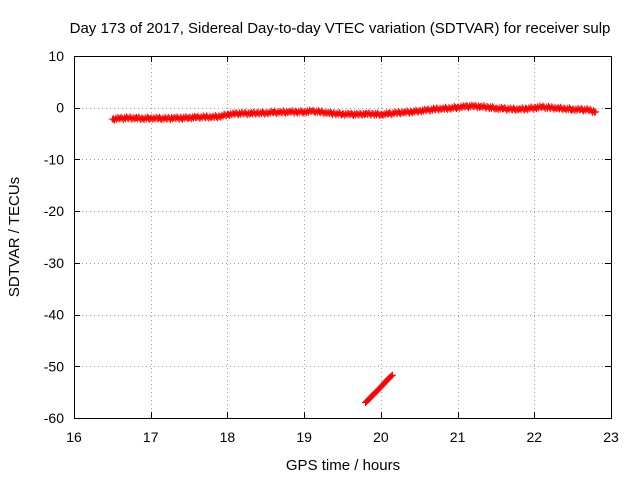 This screenshot has height=480, width=640. What do you see at coordinates (54, 211) in the screenshot?
I see `y-tick-label: -20` at bounding box center [54, 211].